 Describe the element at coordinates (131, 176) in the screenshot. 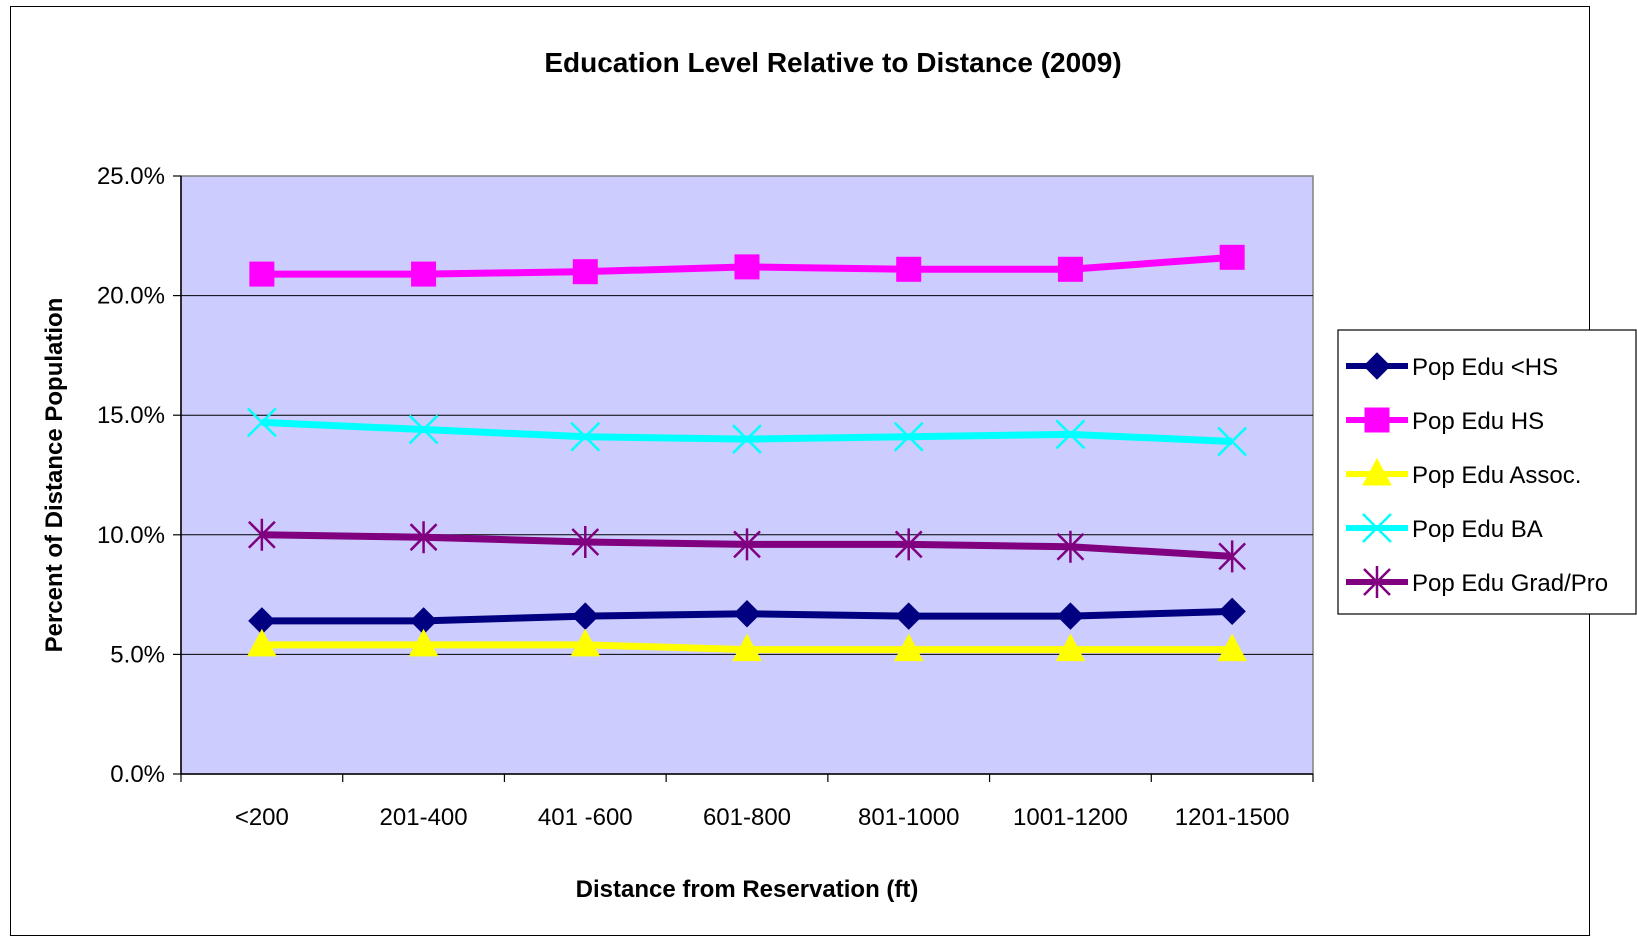

I see `y-tick-label: 25.0%` at that location.